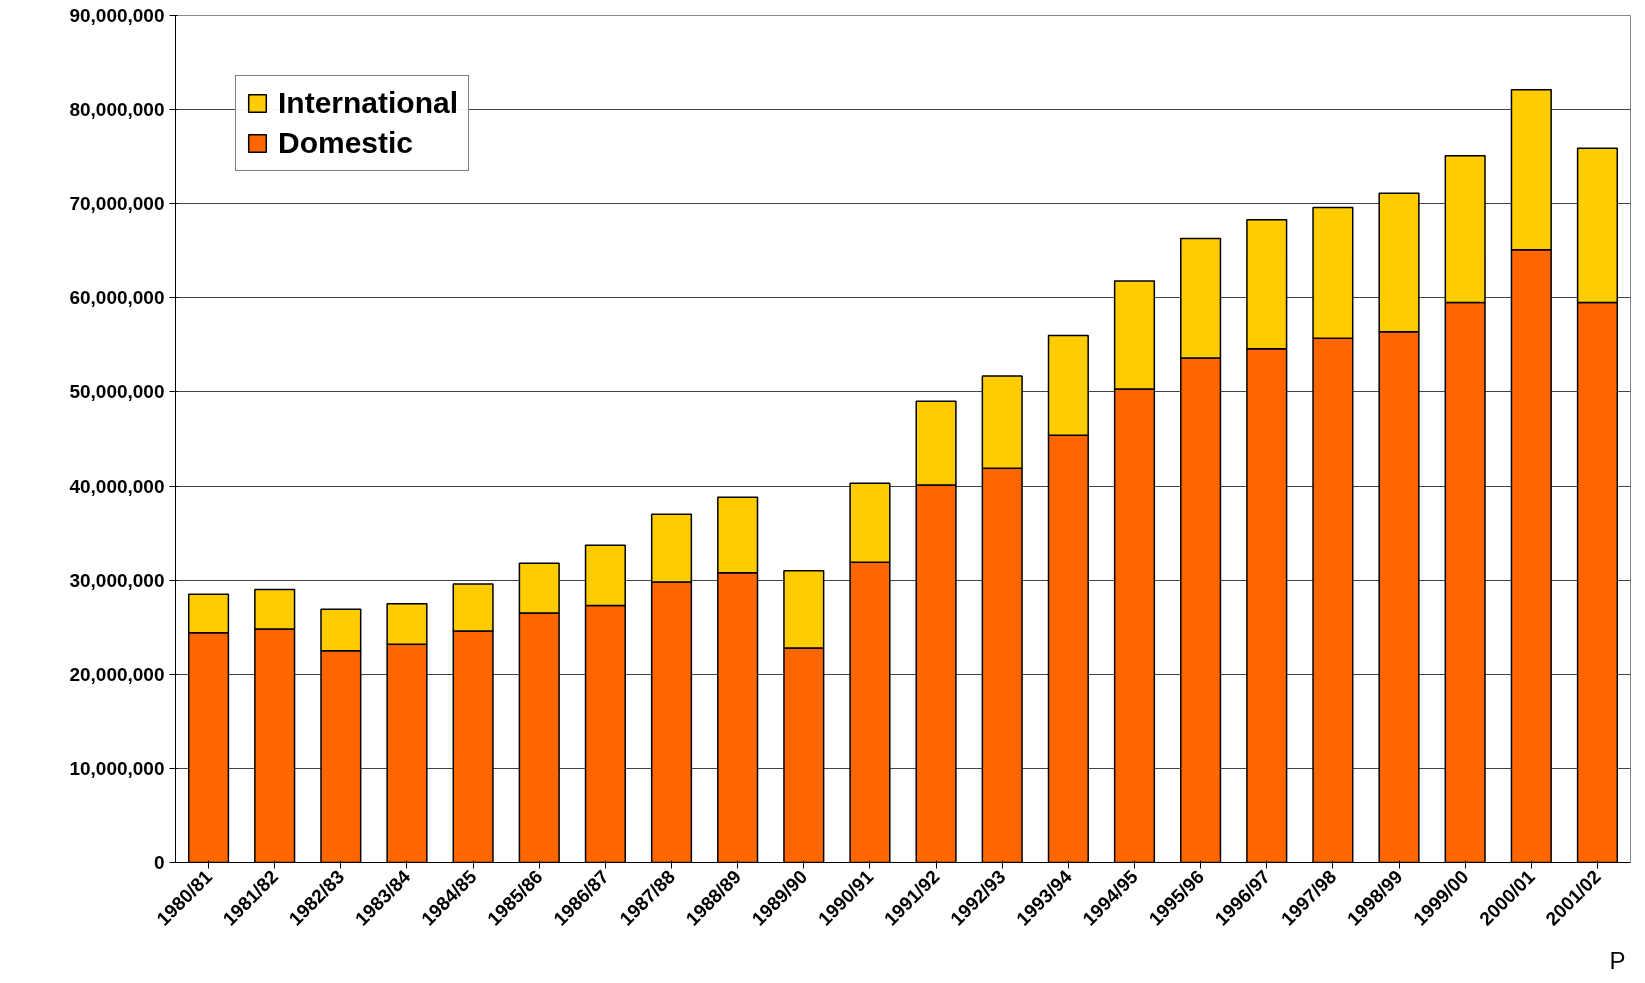 This screenshot has height=983, width=1645. I want to click on y-tick-label: 40,000,000, so click(117, 486).